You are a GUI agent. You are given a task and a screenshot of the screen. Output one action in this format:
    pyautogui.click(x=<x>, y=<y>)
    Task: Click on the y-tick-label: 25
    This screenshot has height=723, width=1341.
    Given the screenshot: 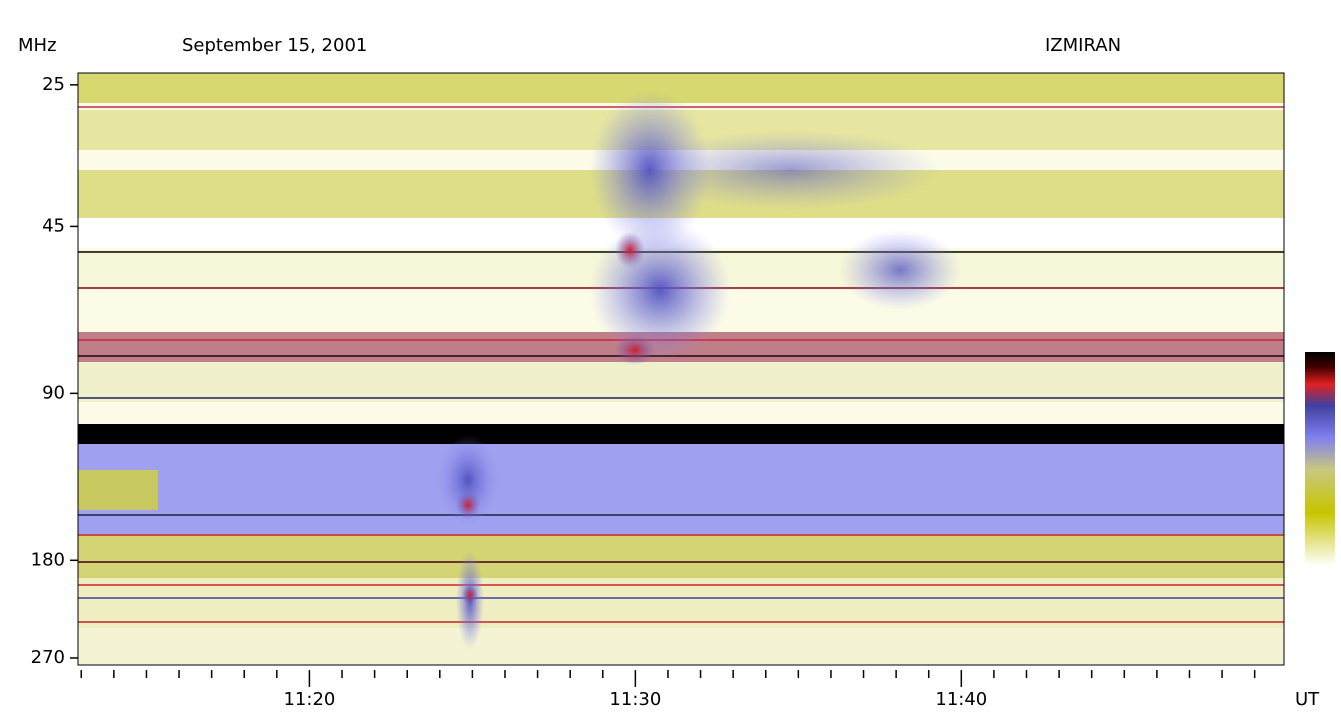 What is the action you would take?
    pyautogui.click(x=53, y=84)
    